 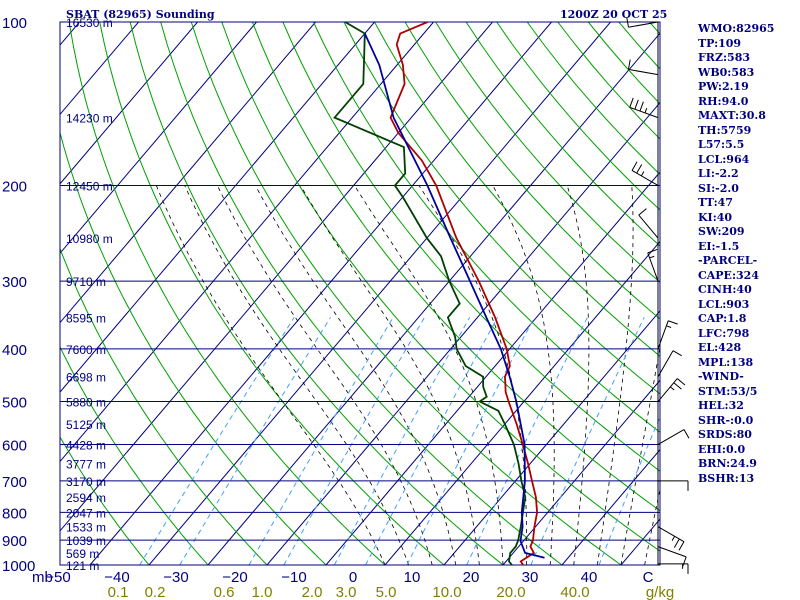 I want to click on temperature-tick-label: 40, so click(x=589, y=577).